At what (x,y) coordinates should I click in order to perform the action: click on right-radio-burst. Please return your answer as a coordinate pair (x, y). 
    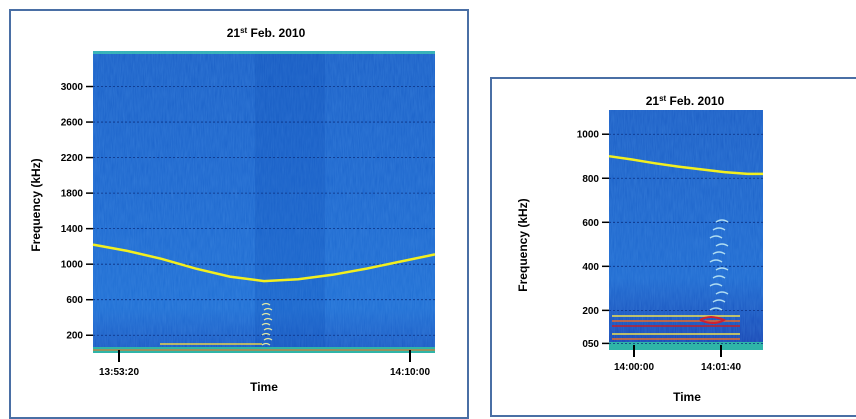
    Looking at the image, I should click on (676, 279).